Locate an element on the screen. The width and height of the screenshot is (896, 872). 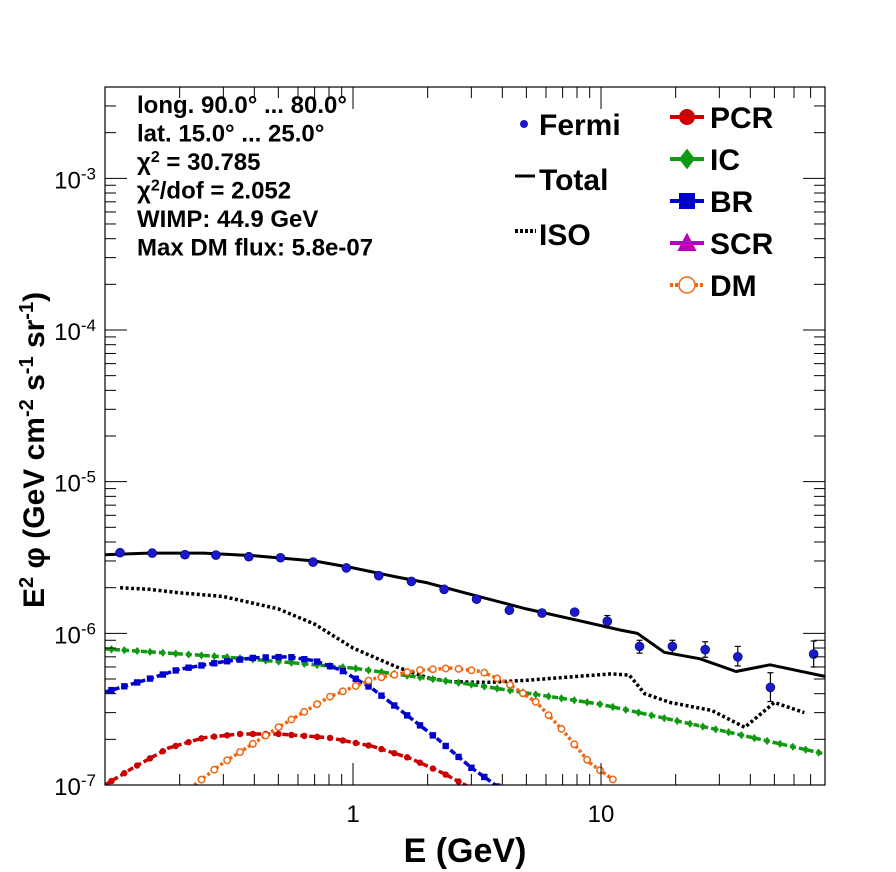
info-line-part: 2 is located at coordinates (155, 157).